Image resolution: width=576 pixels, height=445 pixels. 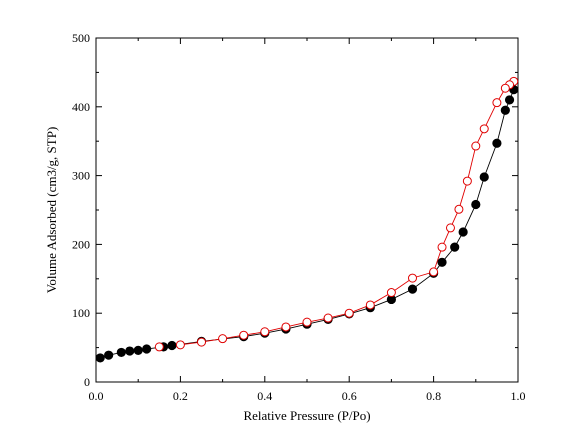 I want to click on y-tick-label: 400, so click(x=81, y=107).